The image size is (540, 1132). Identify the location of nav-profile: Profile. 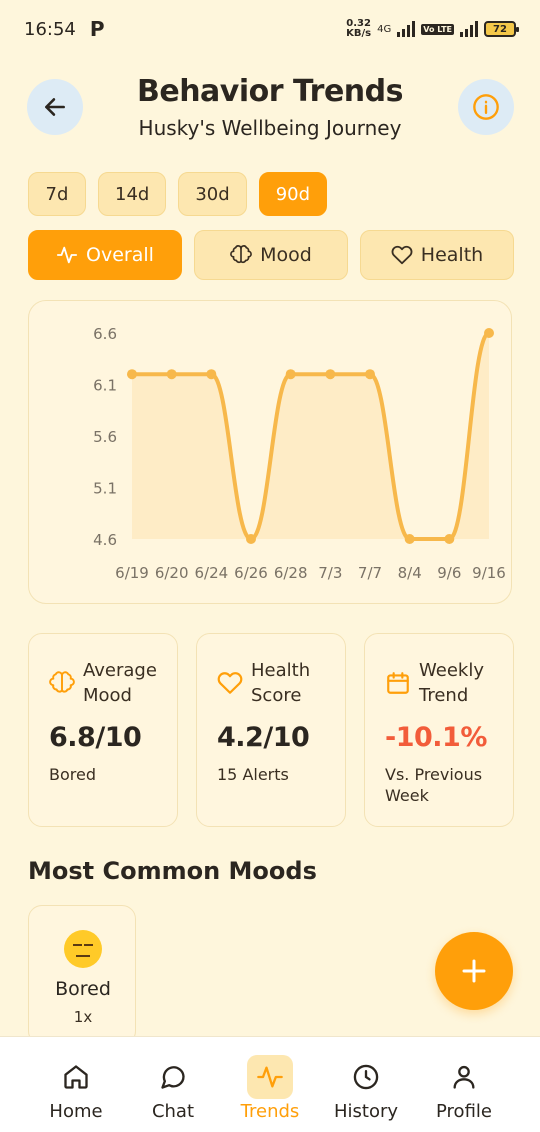
(464, 1084).